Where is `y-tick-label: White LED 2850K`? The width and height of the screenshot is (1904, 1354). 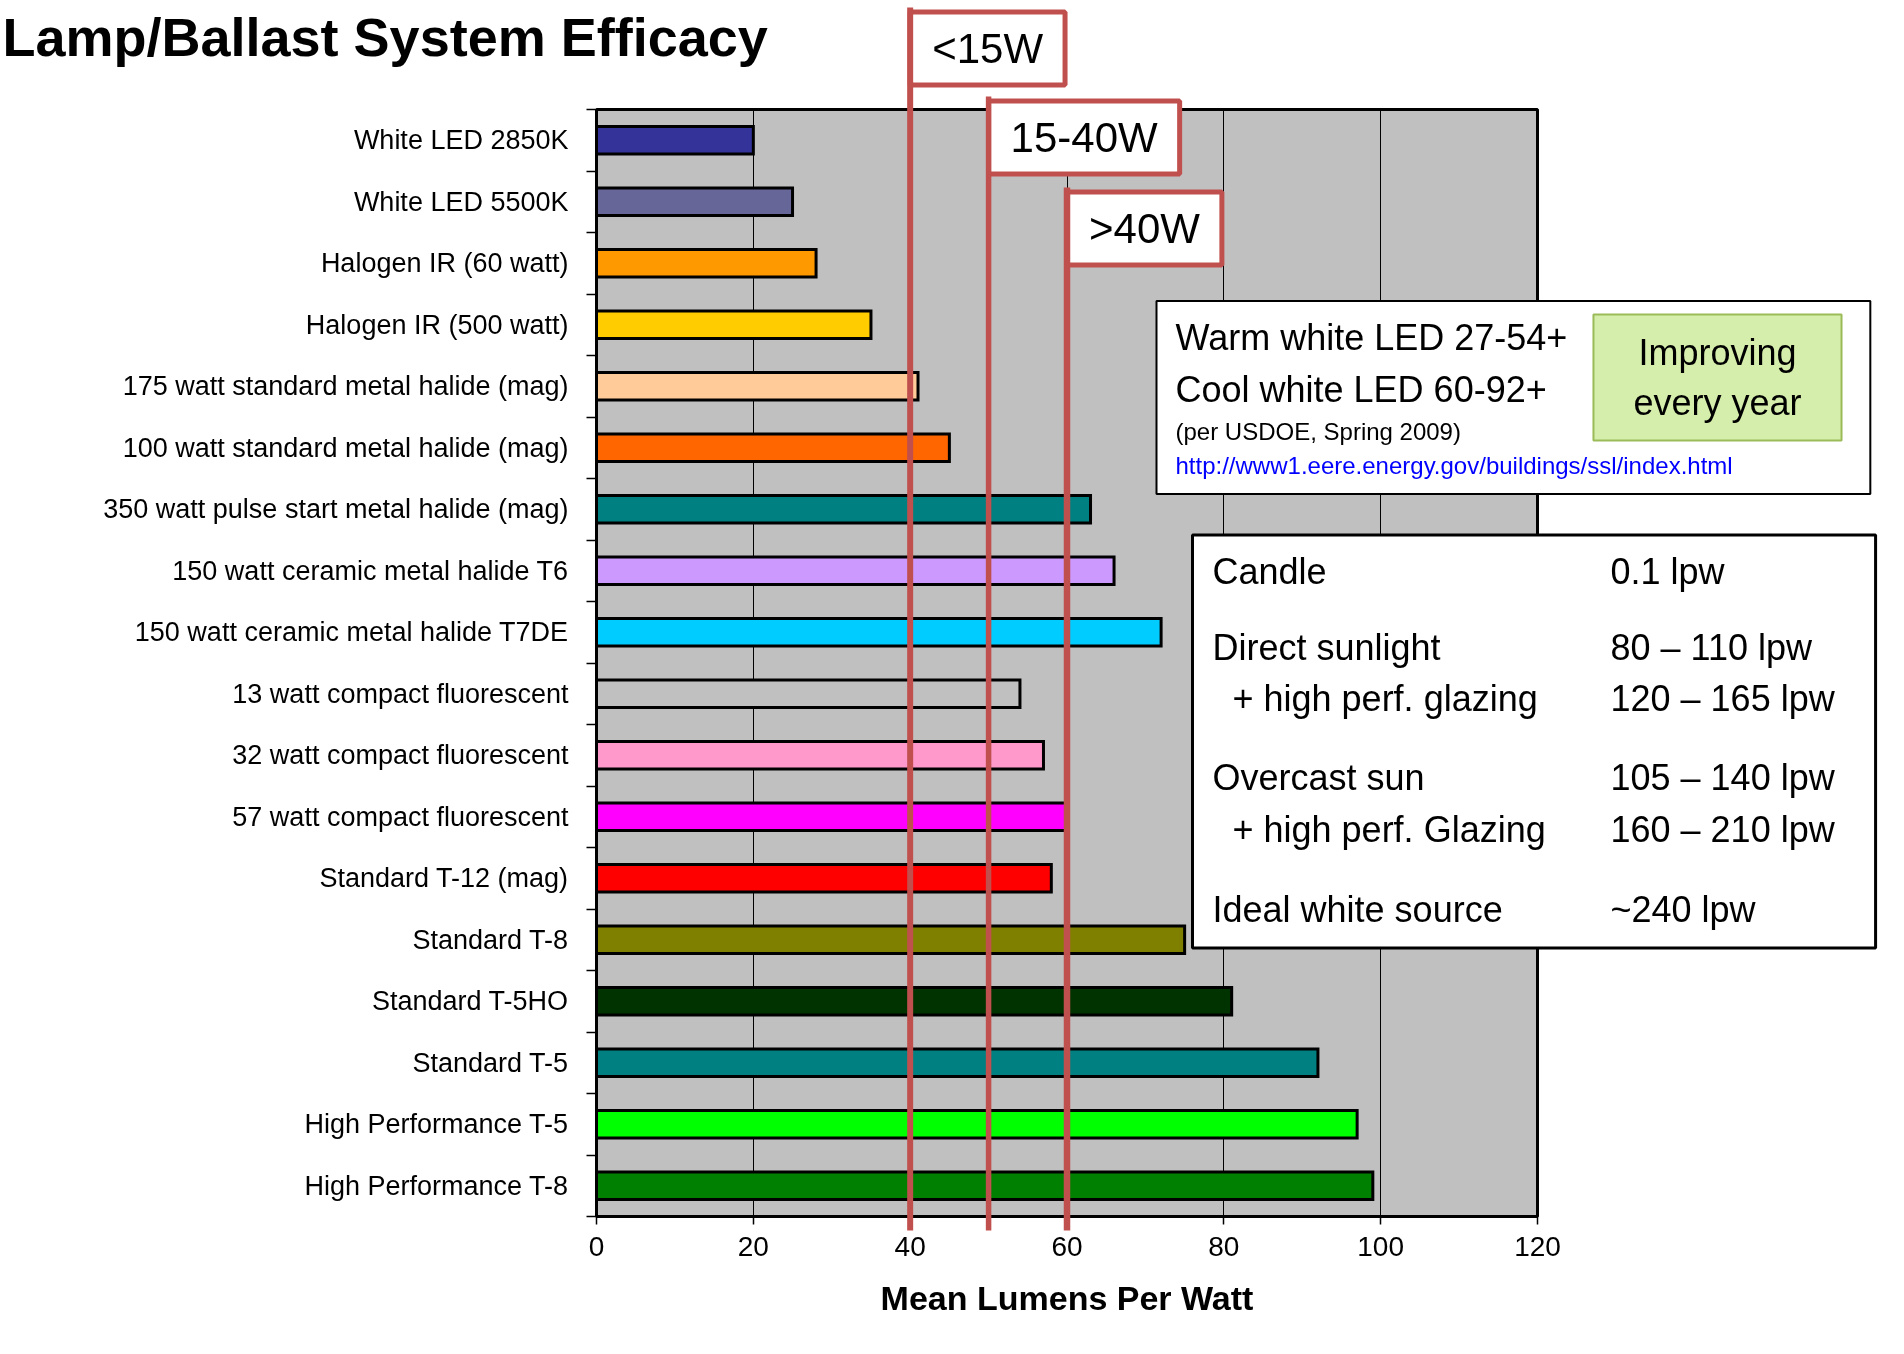
y-tick-label: White LED 2850K is located at coordinates (461, 140).